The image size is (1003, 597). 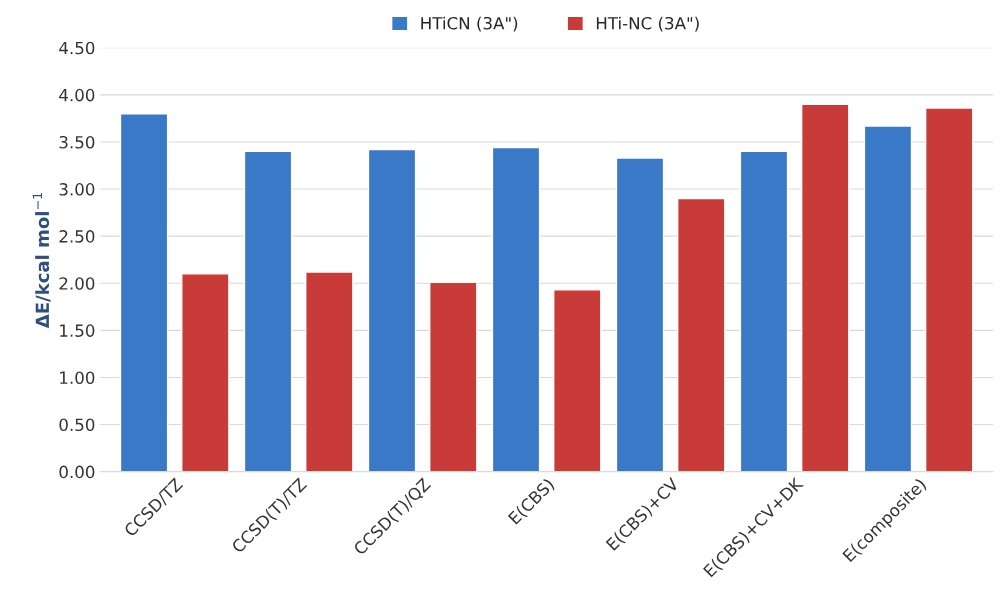 I want to click on y-tick-label: 2.50, so click(x=77, y=236).